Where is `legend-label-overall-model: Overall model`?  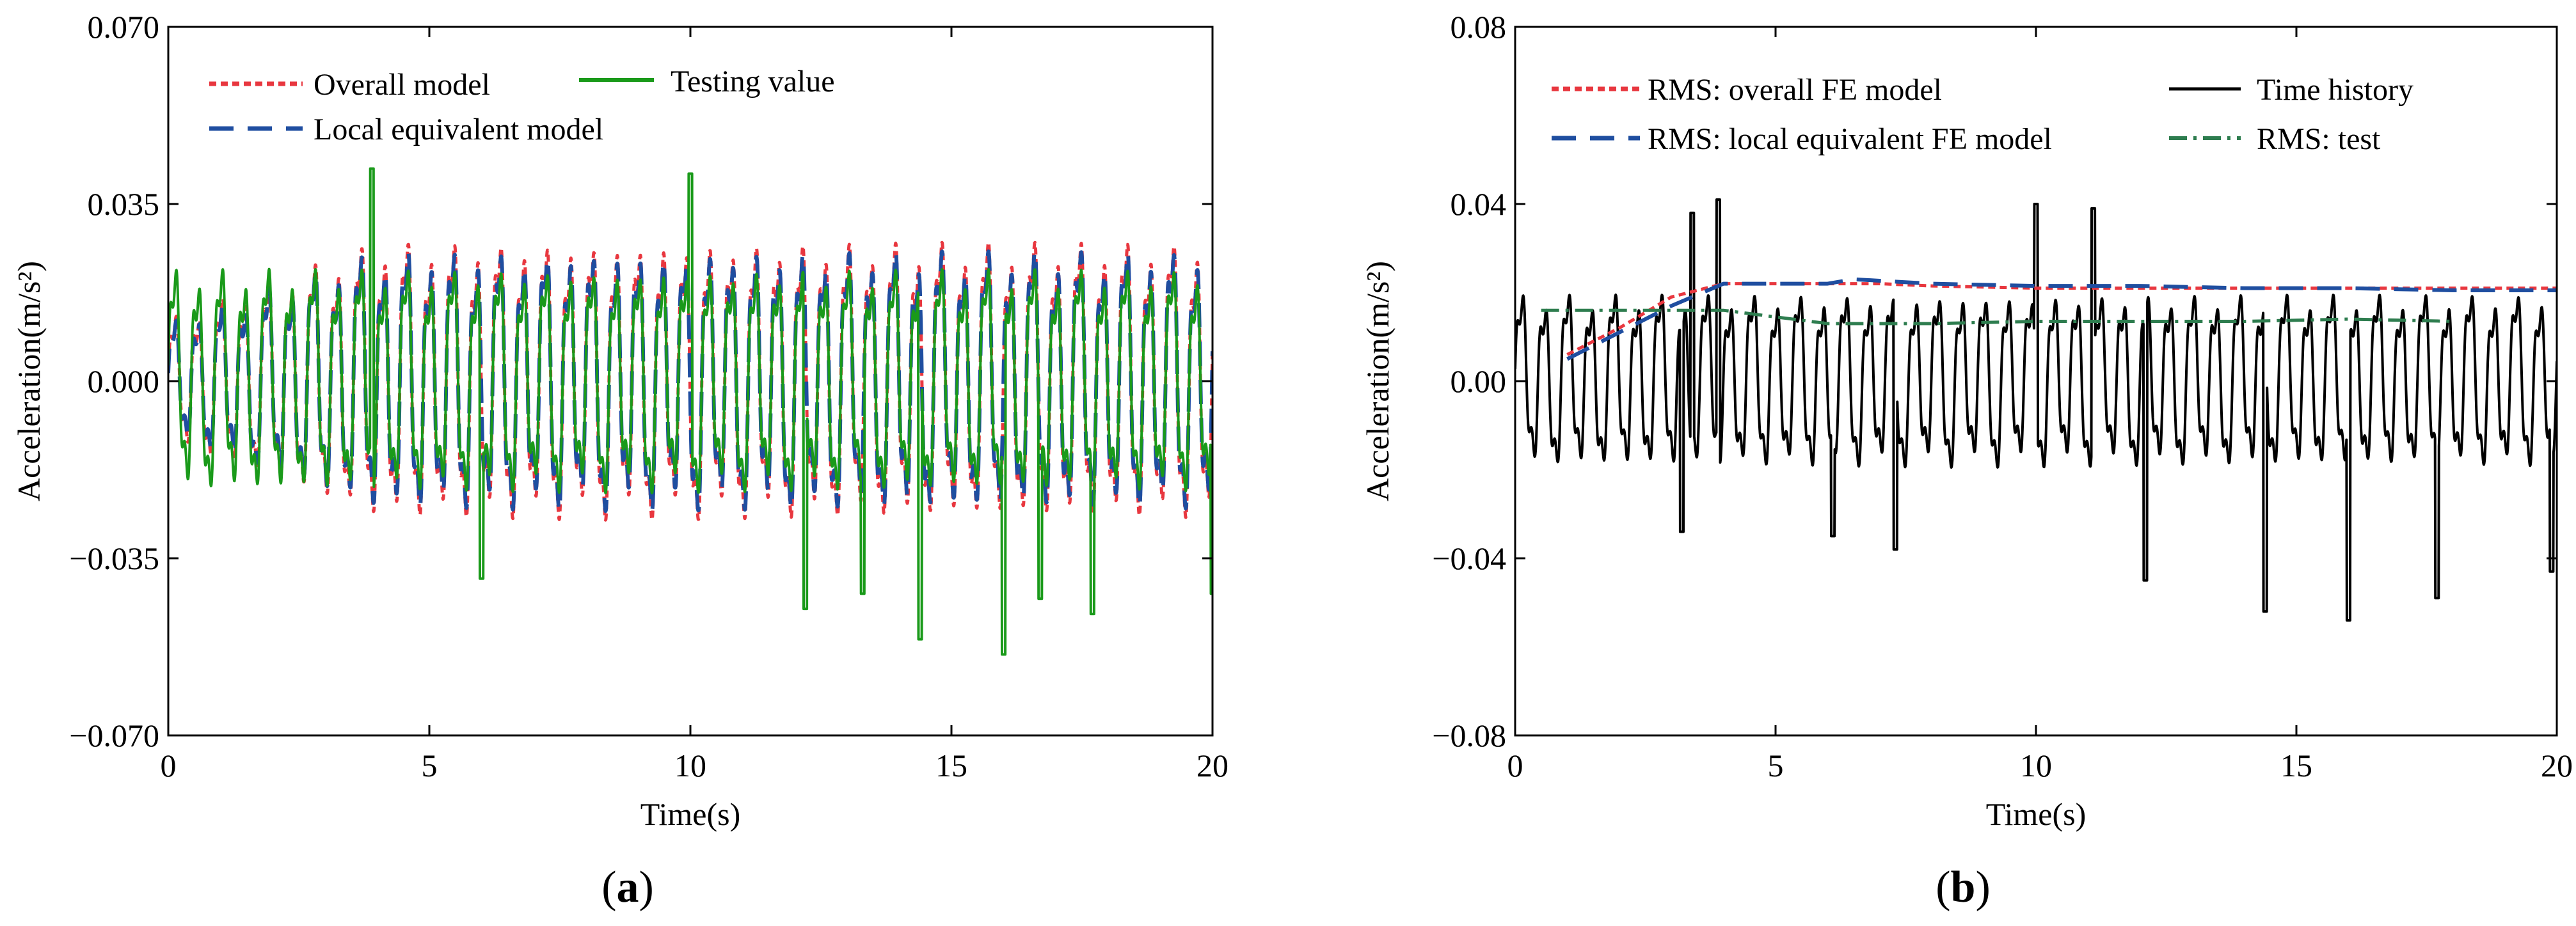
legend-label-overall-model: Overall model is located at coordinates (402, 85).